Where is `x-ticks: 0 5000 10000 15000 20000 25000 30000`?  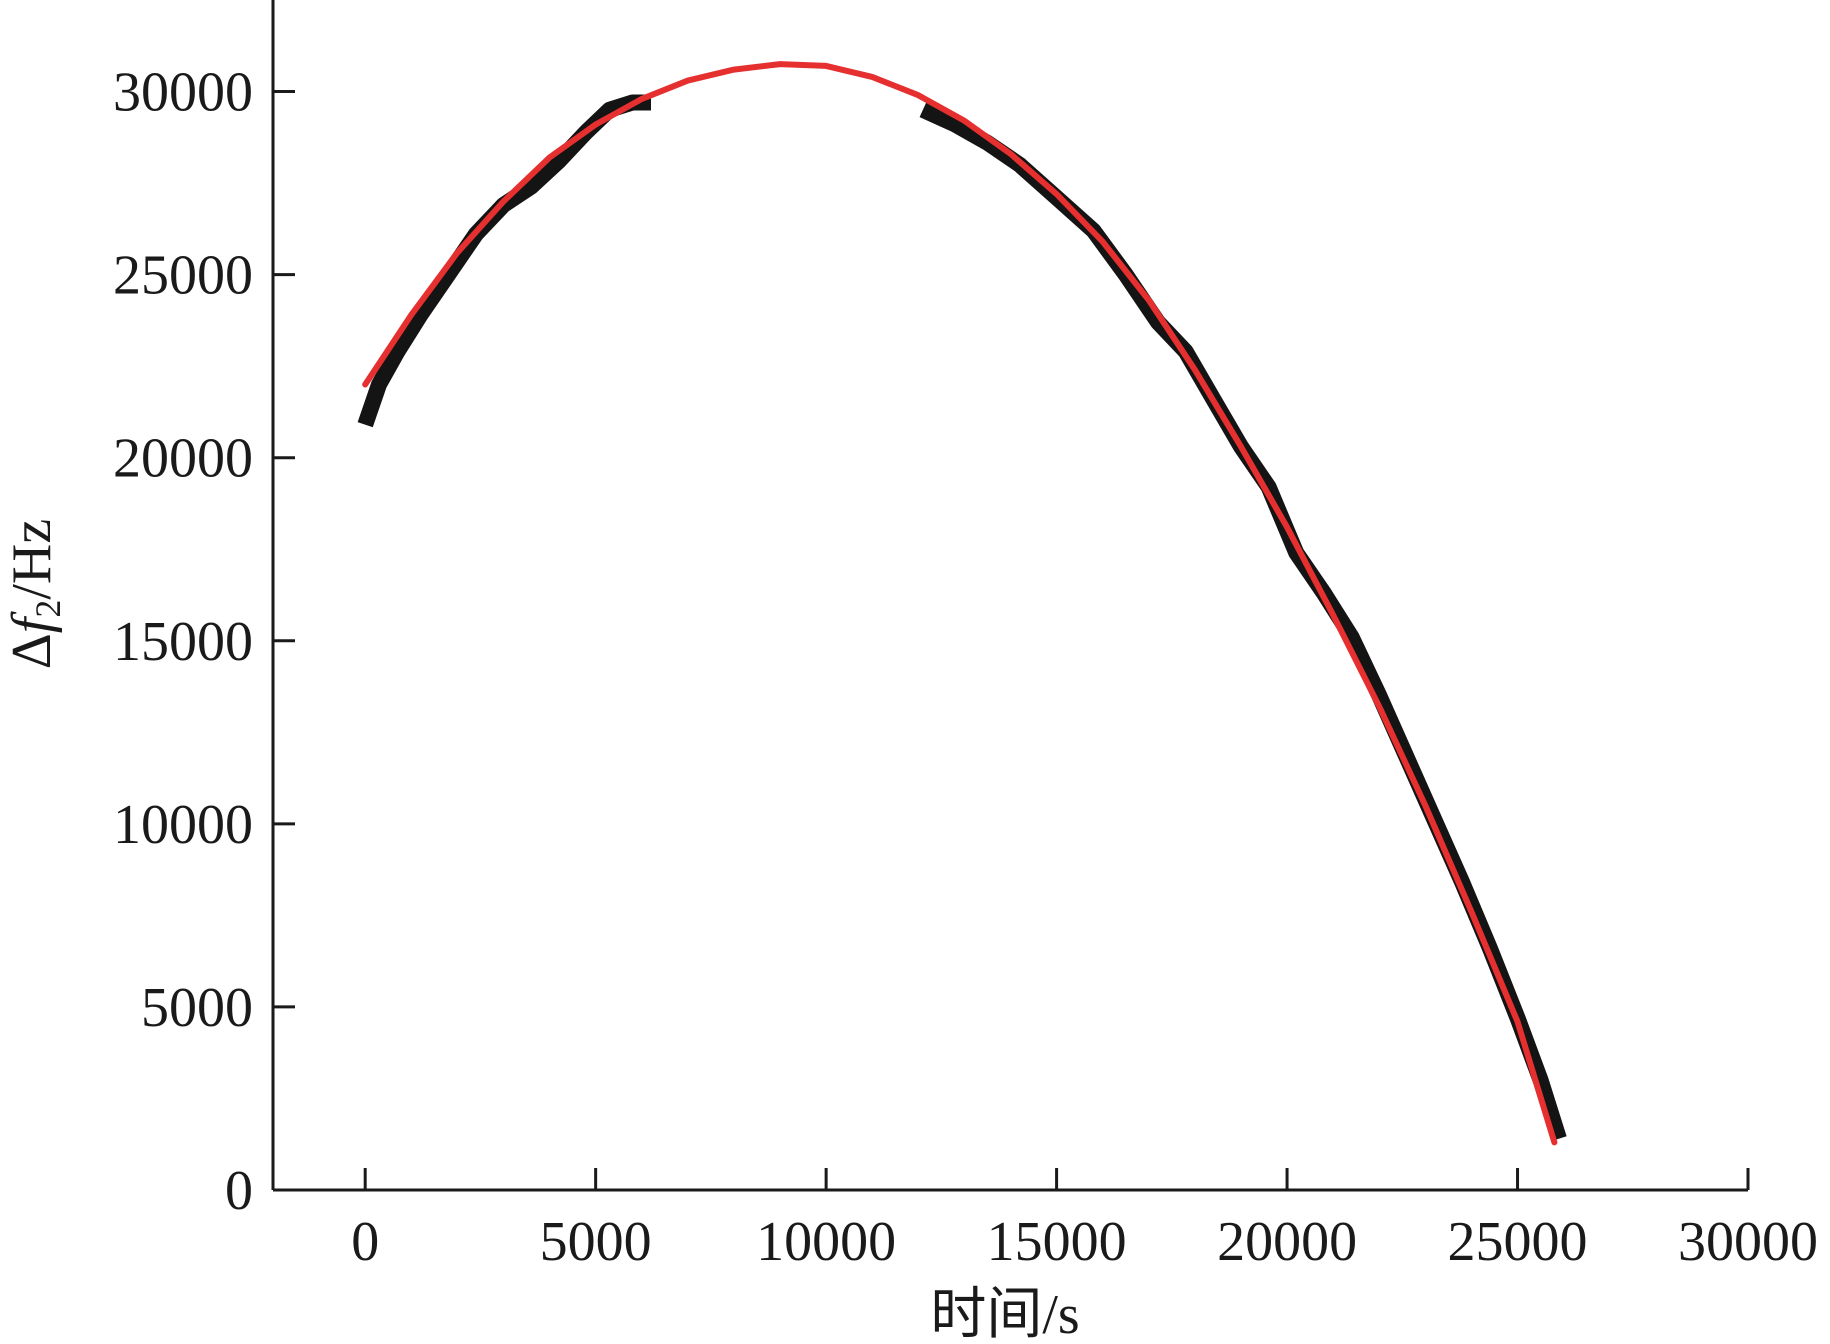
x-ticks: 0 5000 10000 15000 20000 25000 30000 is located at coordinates (1084, 1220).